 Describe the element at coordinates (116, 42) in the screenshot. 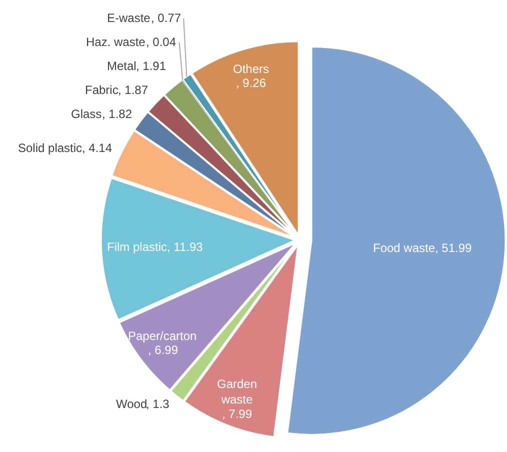

I see `slice-label: Haz. waste` at that location.